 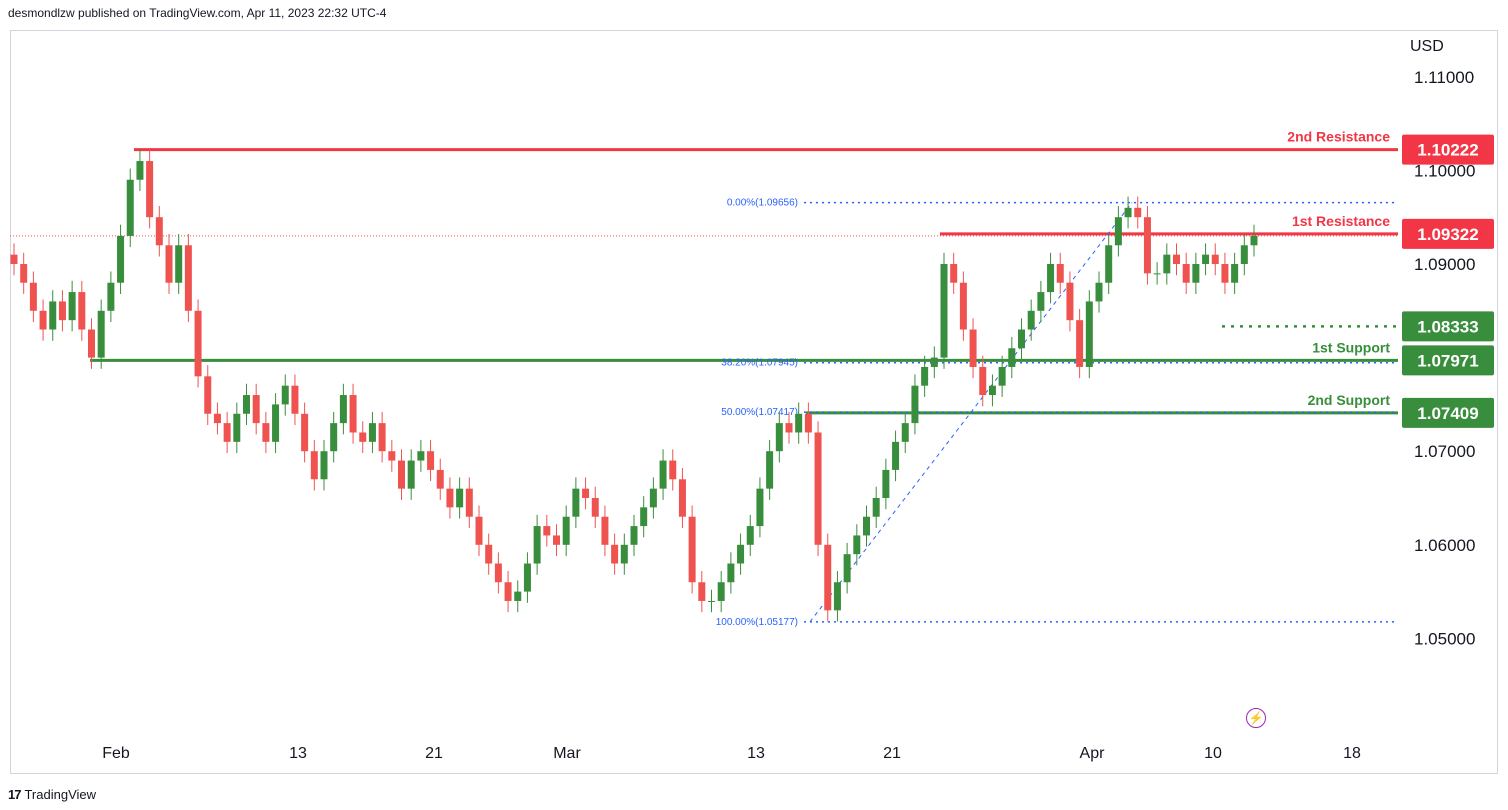 What do you see at coordinates (1341, 221) in the screenshot?
I see `level-label: 1st Resistance` at bounding box center [1341, 221].